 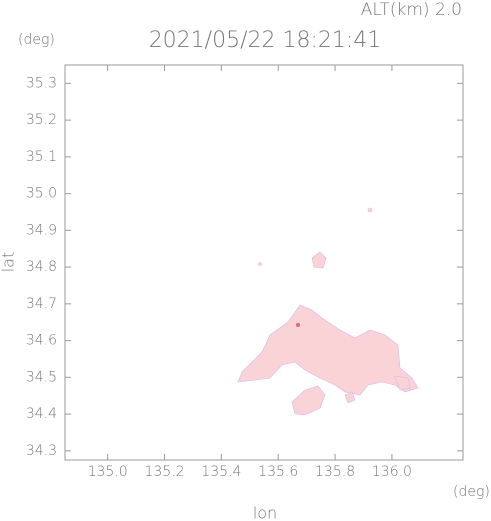 What do you see at coordinates (41, 414) in the screenshot?
I see `y-tick-label: 34.4` at bounding box center [41, 414].